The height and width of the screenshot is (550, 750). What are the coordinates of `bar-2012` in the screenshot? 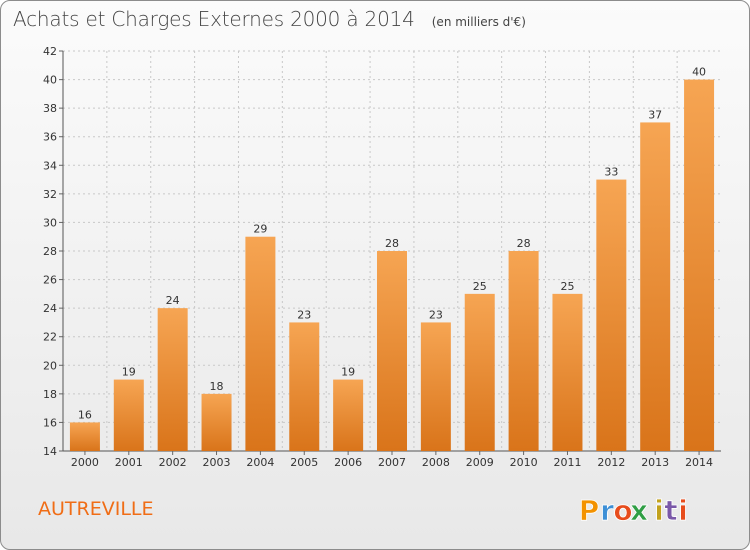 It's located at (611, 315).